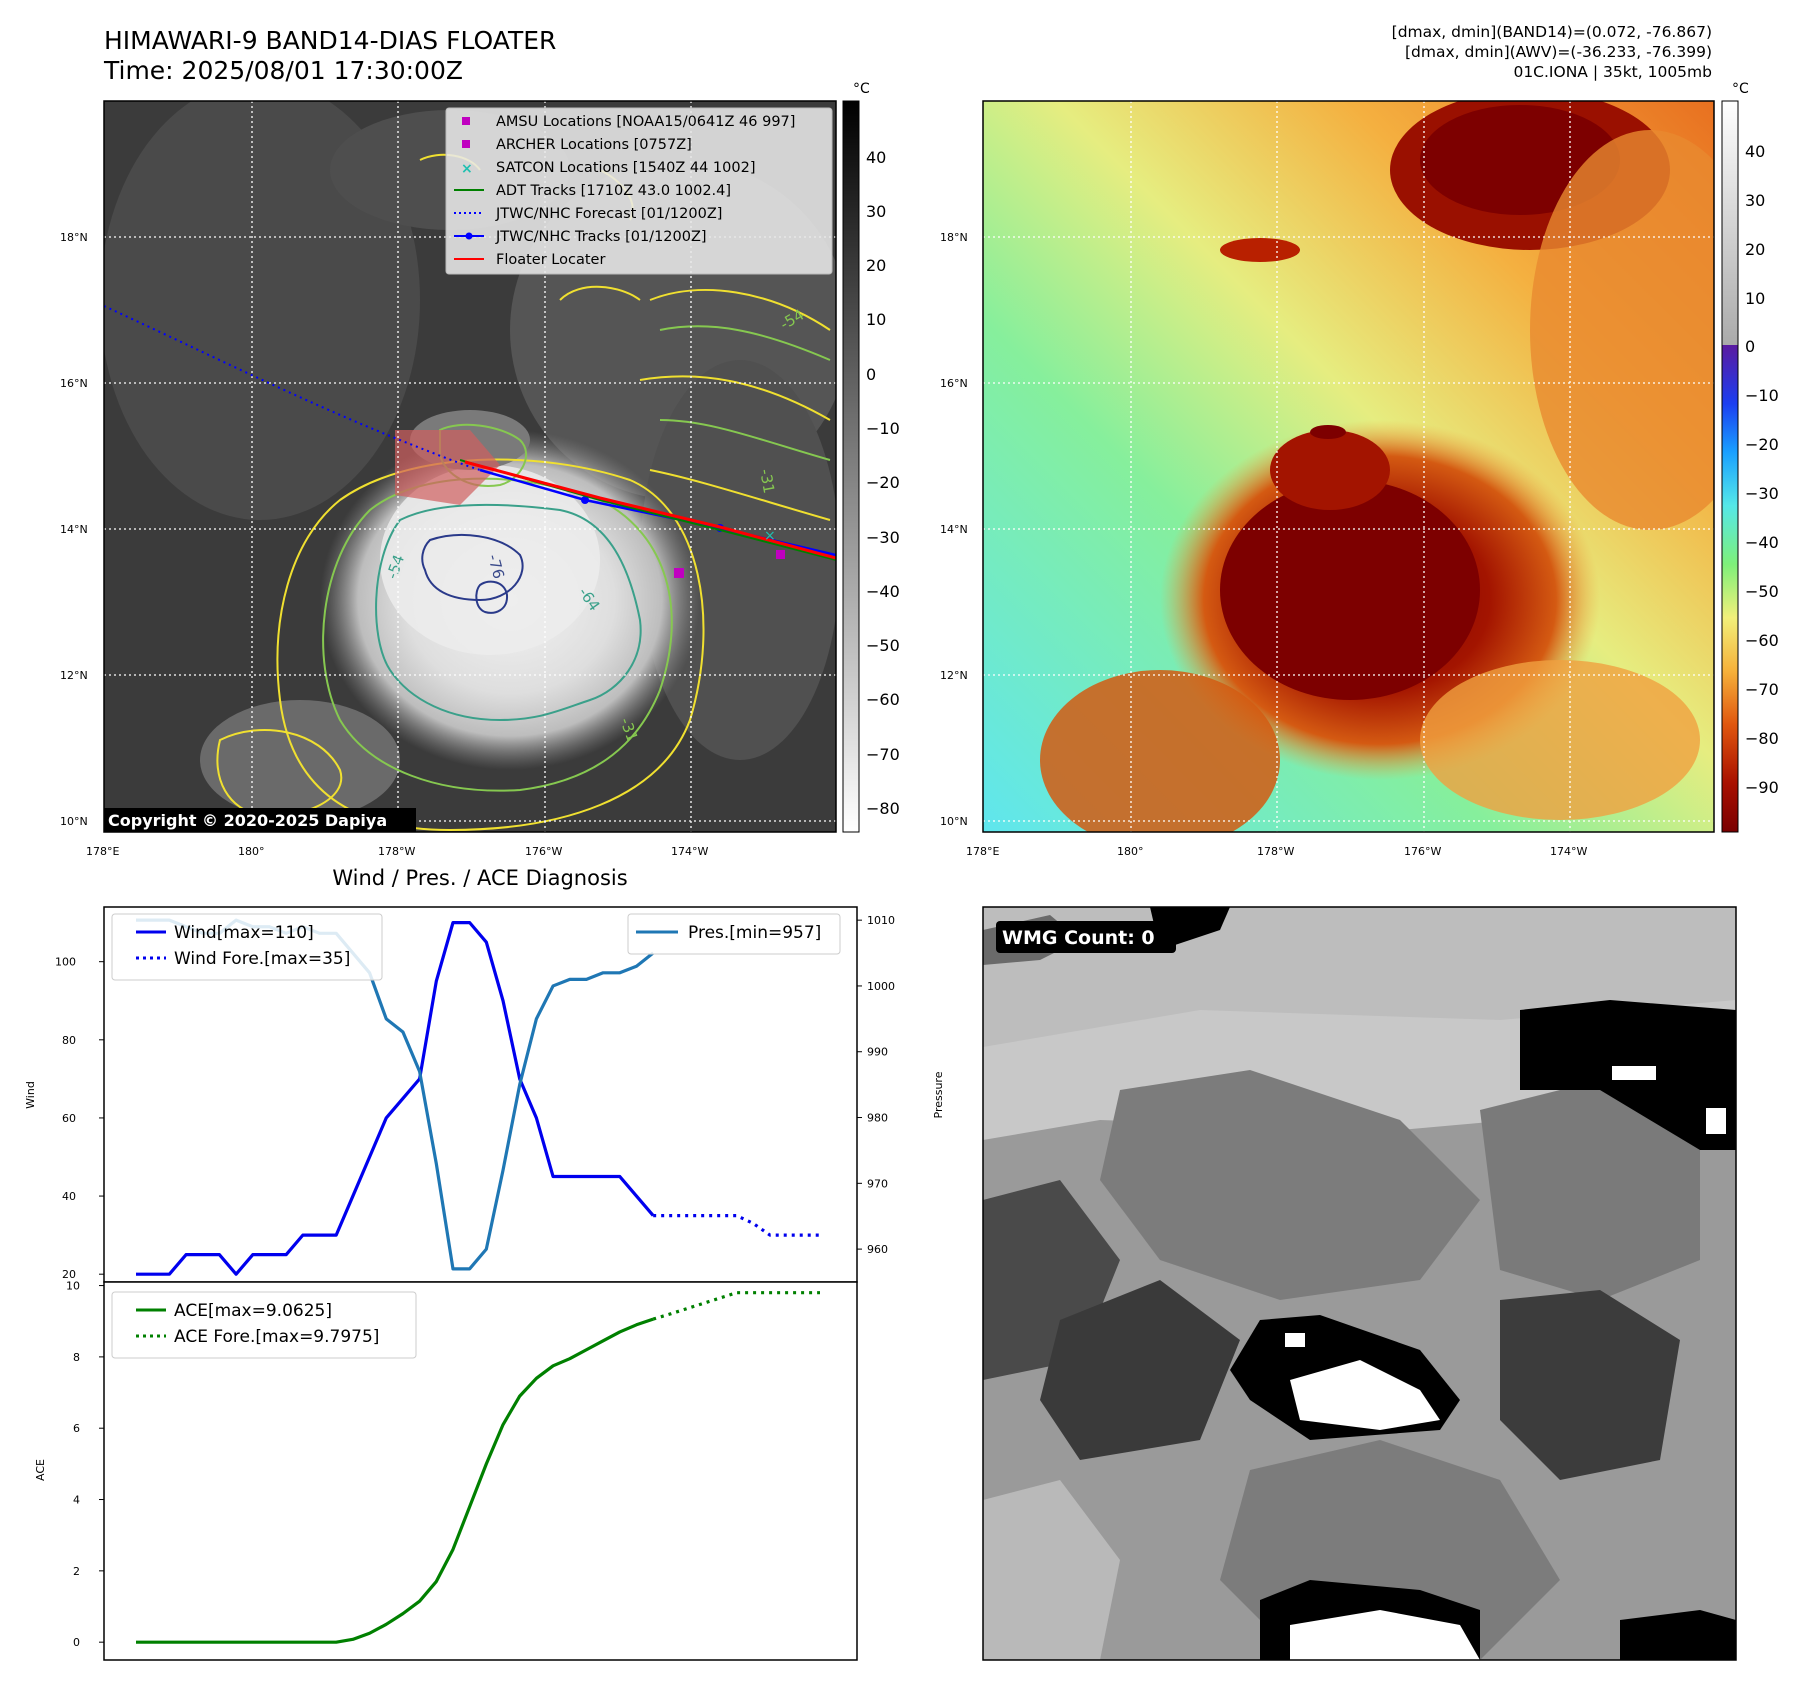 The width and height of the screenshot is (1797, 1690). Describe the element at coordinates (954, 237) in the screenshot. I see `awv-lat-label: 18°N` at that location.